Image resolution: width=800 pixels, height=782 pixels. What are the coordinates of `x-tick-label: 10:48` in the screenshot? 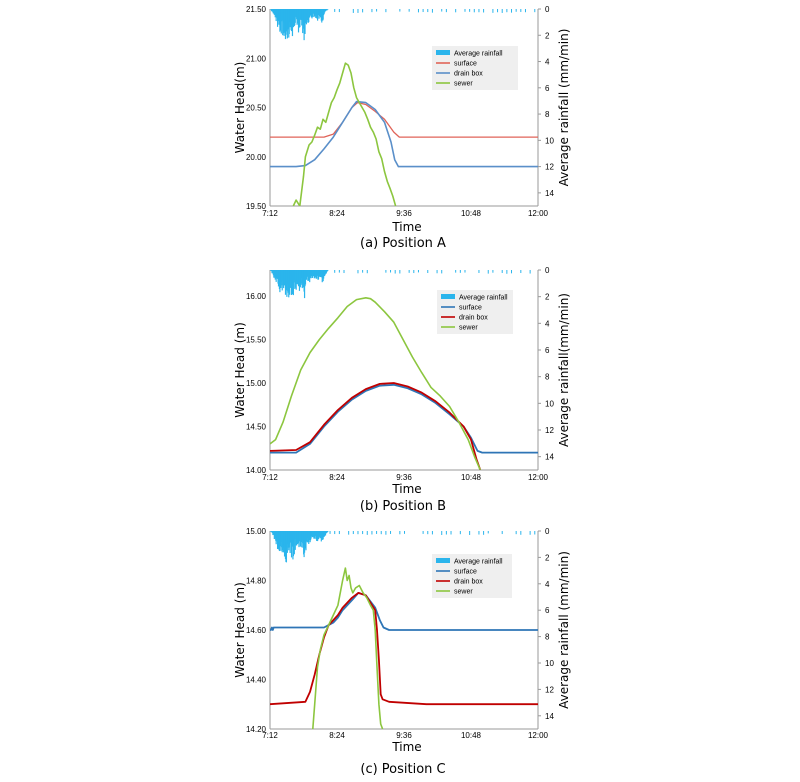 It's located at (471, 735).